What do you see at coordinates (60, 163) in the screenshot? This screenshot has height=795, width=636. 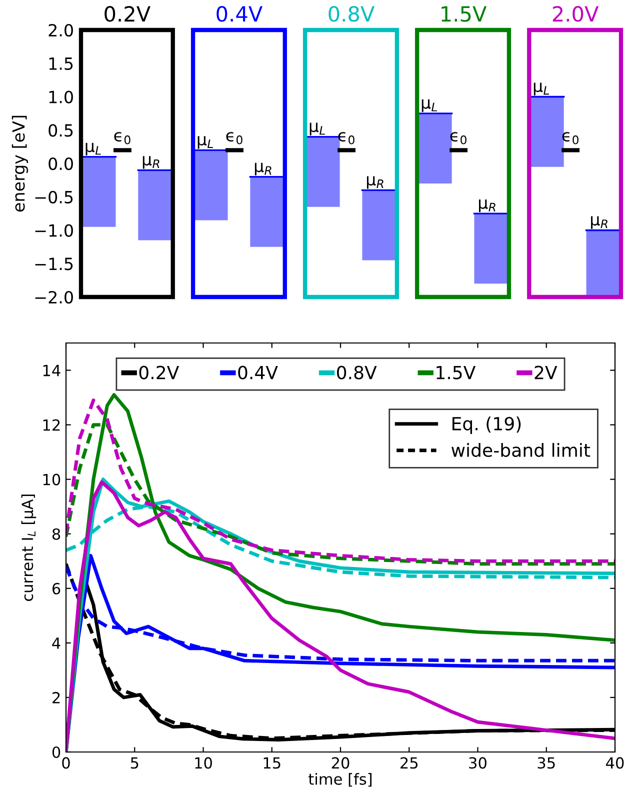 I see `y-tick-label: 0.0` at bounding box center [60, 163].